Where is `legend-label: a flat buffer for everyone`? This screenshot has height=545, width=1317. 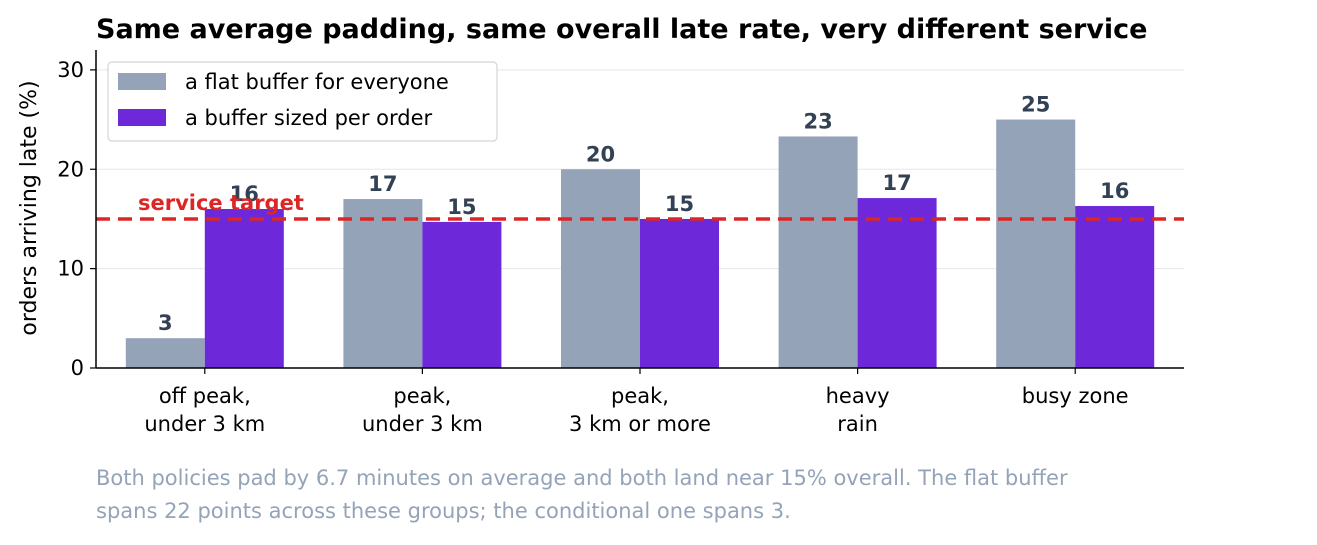
legend-label: a flat buffer for everyone is located at coordinates (317, 82).